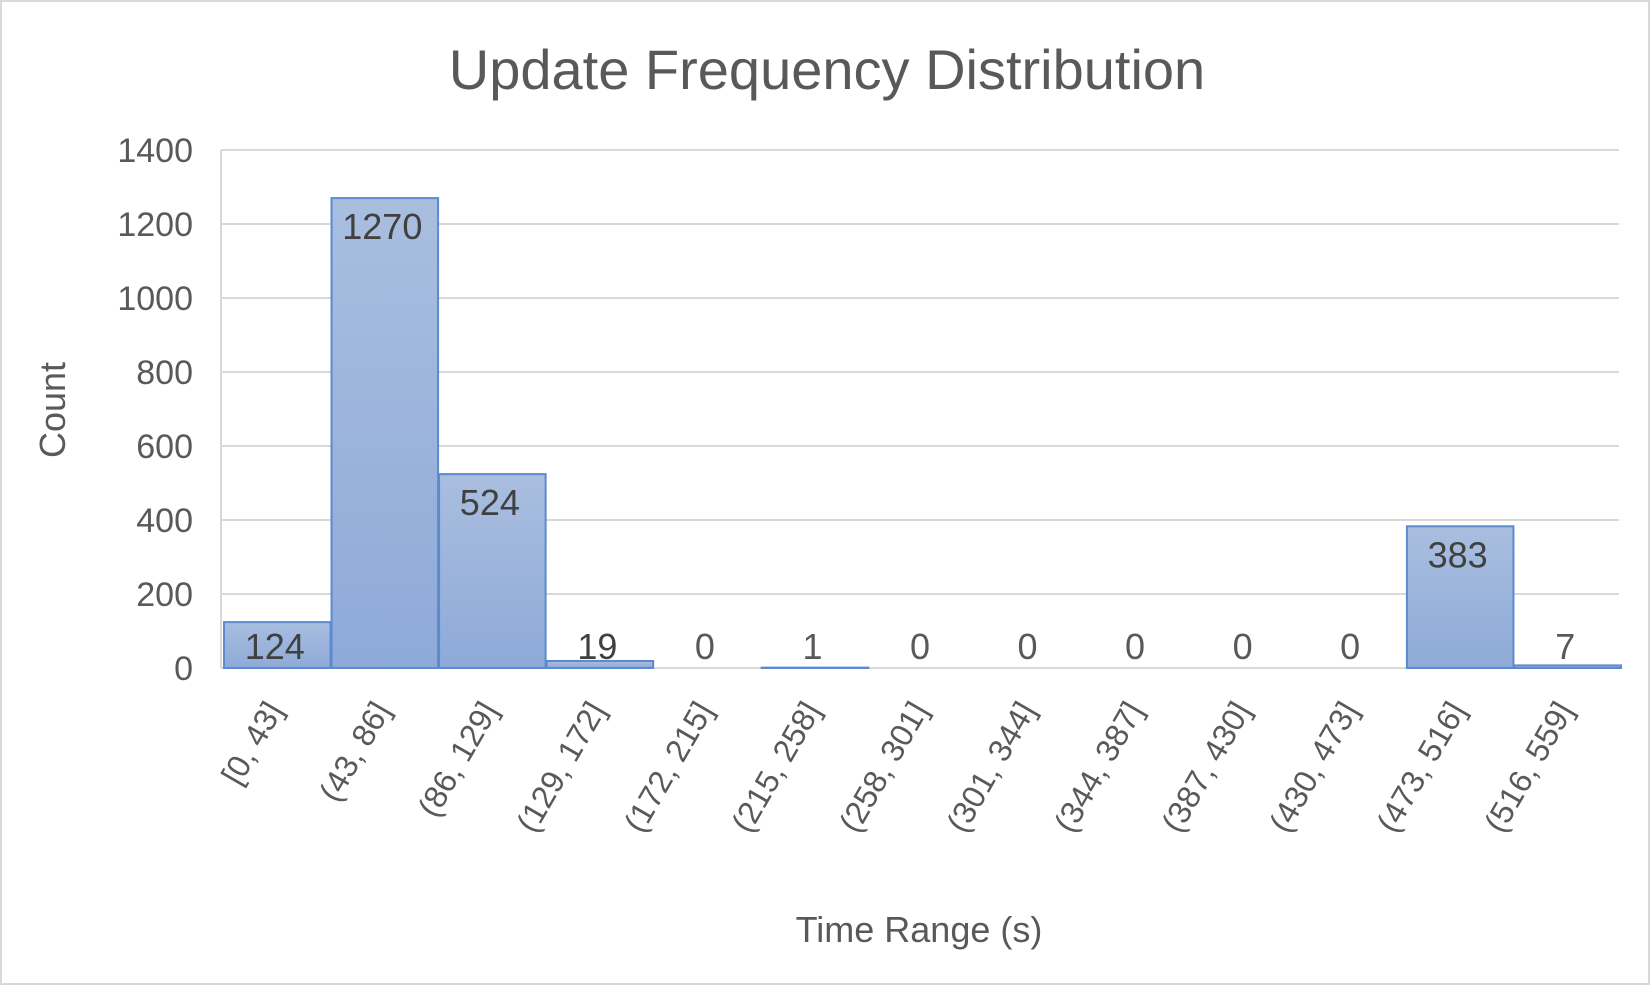 Image resolution: width=1650 pixels, height=987 pixels. I want to click on y-tick-label: 0, so click(183, 669).